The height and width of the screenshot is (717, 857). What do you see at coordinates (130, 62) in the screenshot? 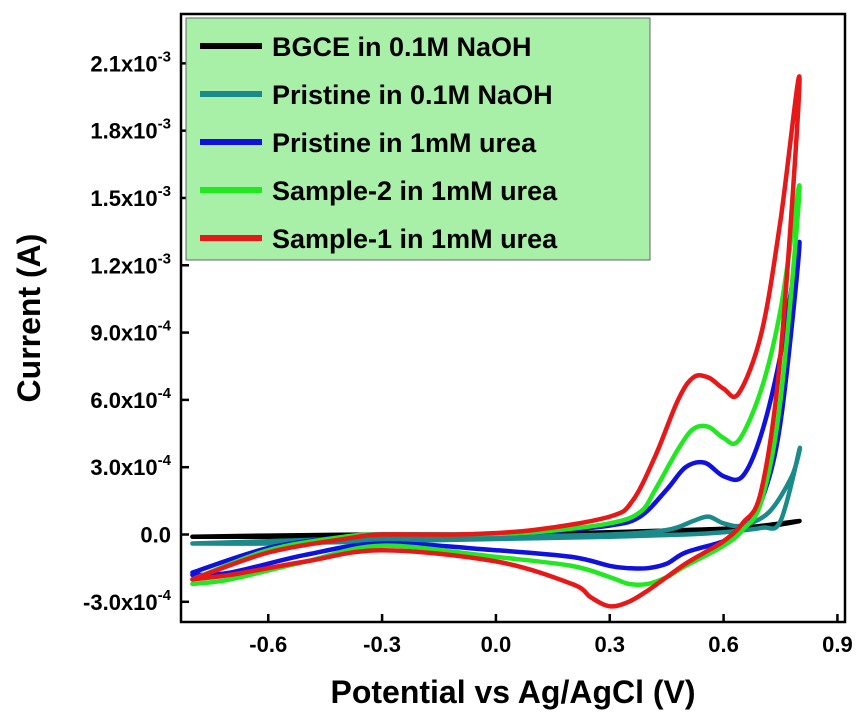
I see `y-tick-label: 2.1x10⁻³` at bounding box center [130, 62].